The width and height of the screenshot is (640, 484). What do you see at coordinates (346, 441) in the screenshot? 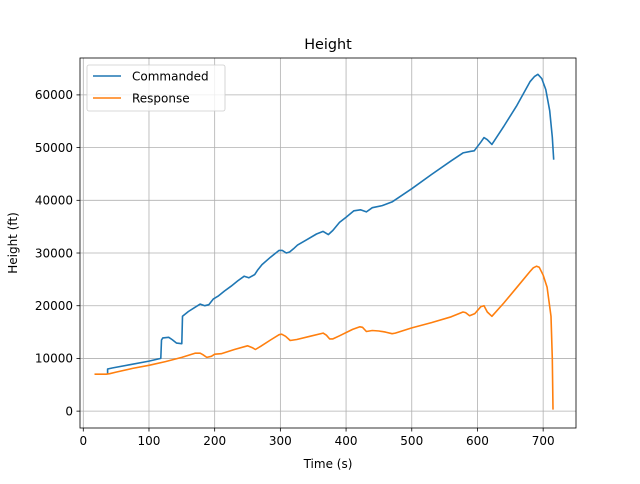
I see `x-tick-label: 400` at bounding box center [346, 441].